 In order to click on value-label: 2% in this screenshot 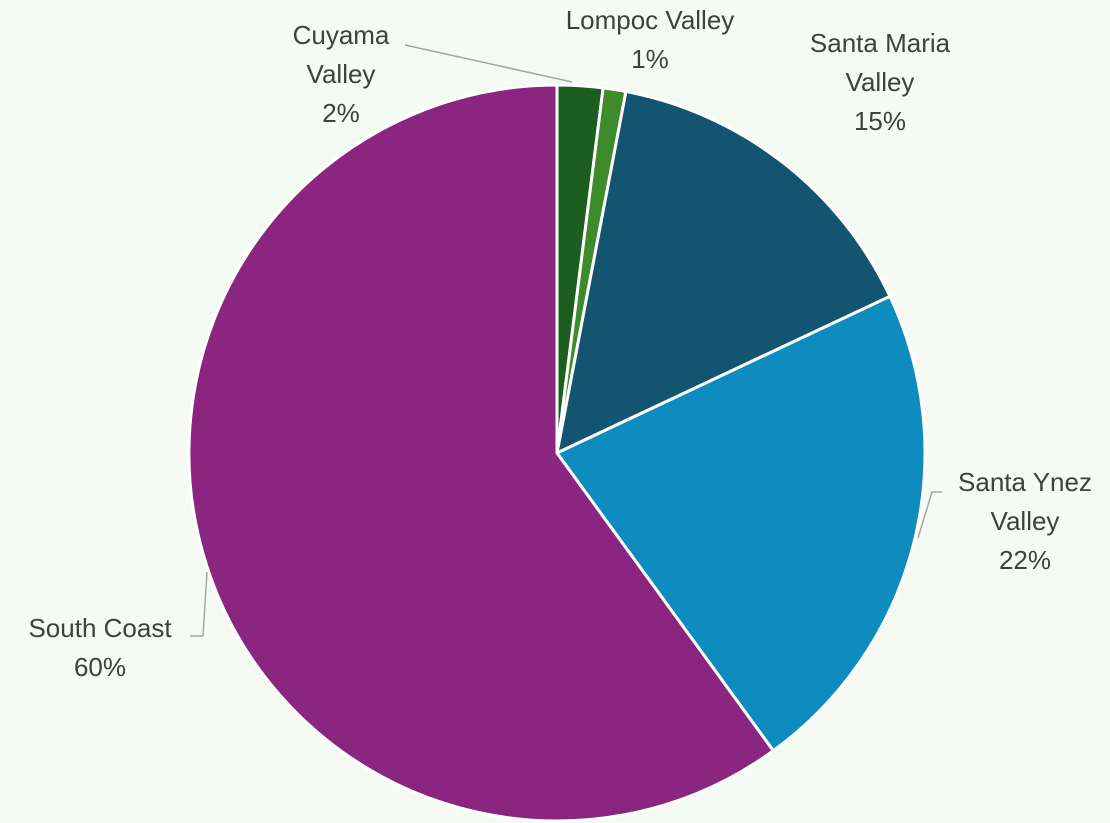, I will do `click(341, 113)`.